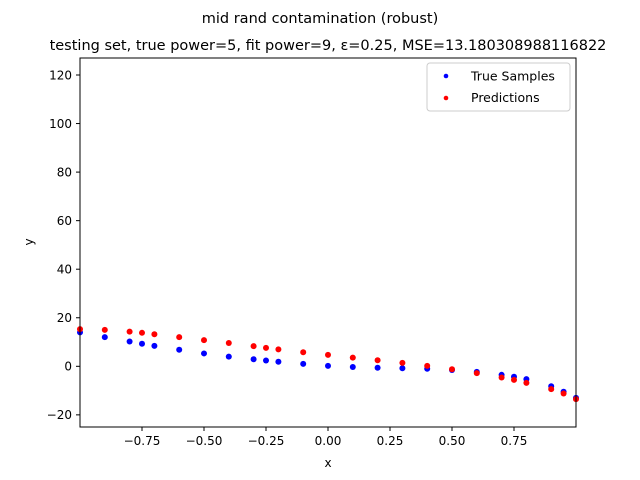  I want to click on x-tick-label: 0.00, so click(328, 441).